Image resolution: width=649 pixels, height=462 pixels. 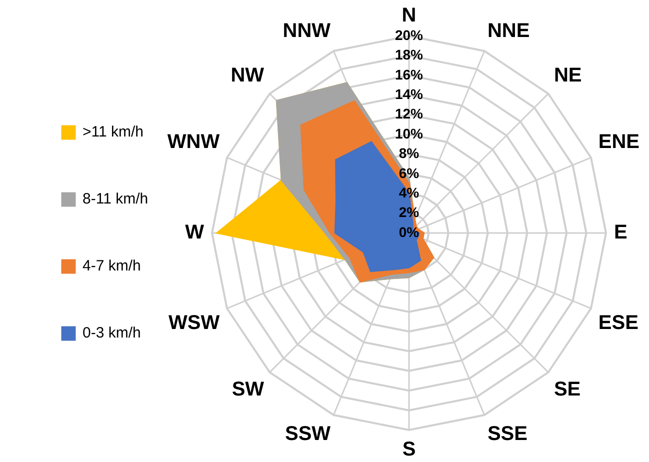 What do you see at coordinates (111, 266) in the screenshot?
I see `legend-label: 4-7 km/h` at bounding box center [111, 266].